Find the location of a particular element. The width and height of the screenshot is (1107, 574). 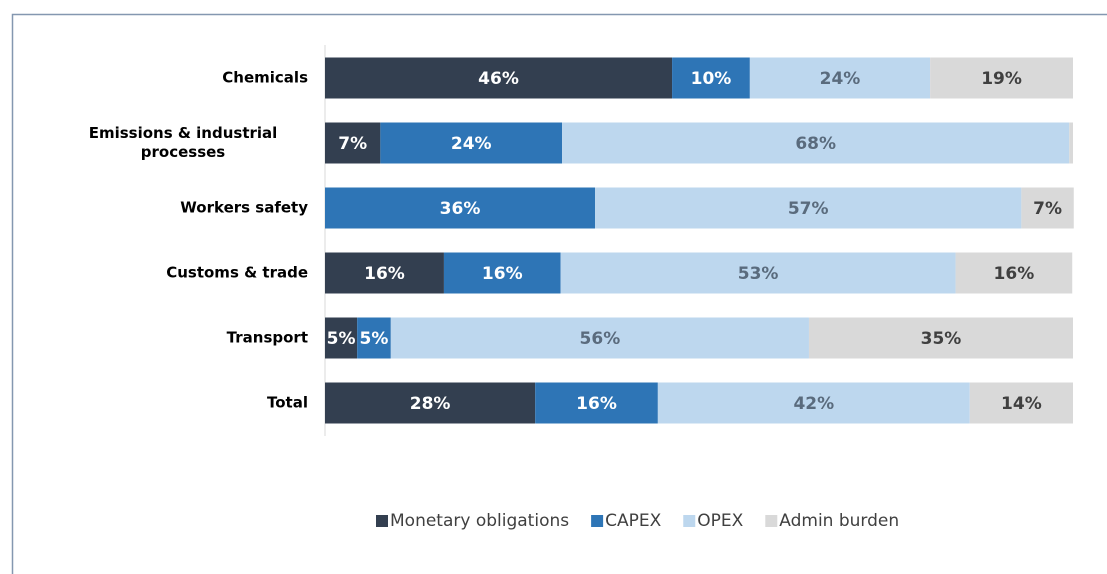

category-label: Emissions & industrial processes is located at coordinates (183, 142).